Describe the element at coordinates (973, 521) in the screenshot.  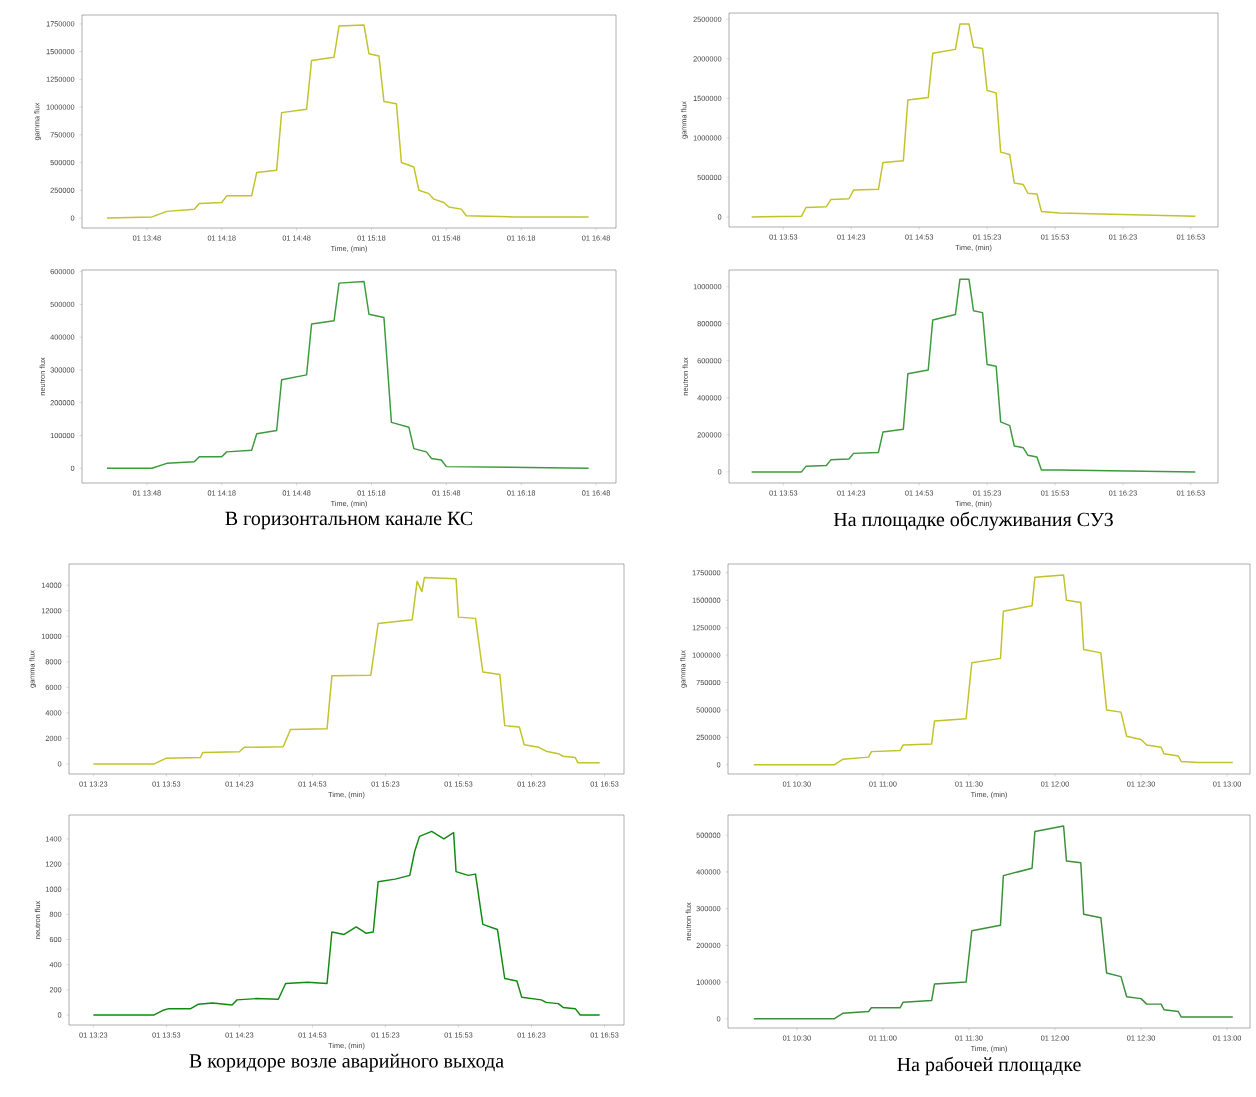
I see `text: На площадке обслуживания СУЗ` at that location.